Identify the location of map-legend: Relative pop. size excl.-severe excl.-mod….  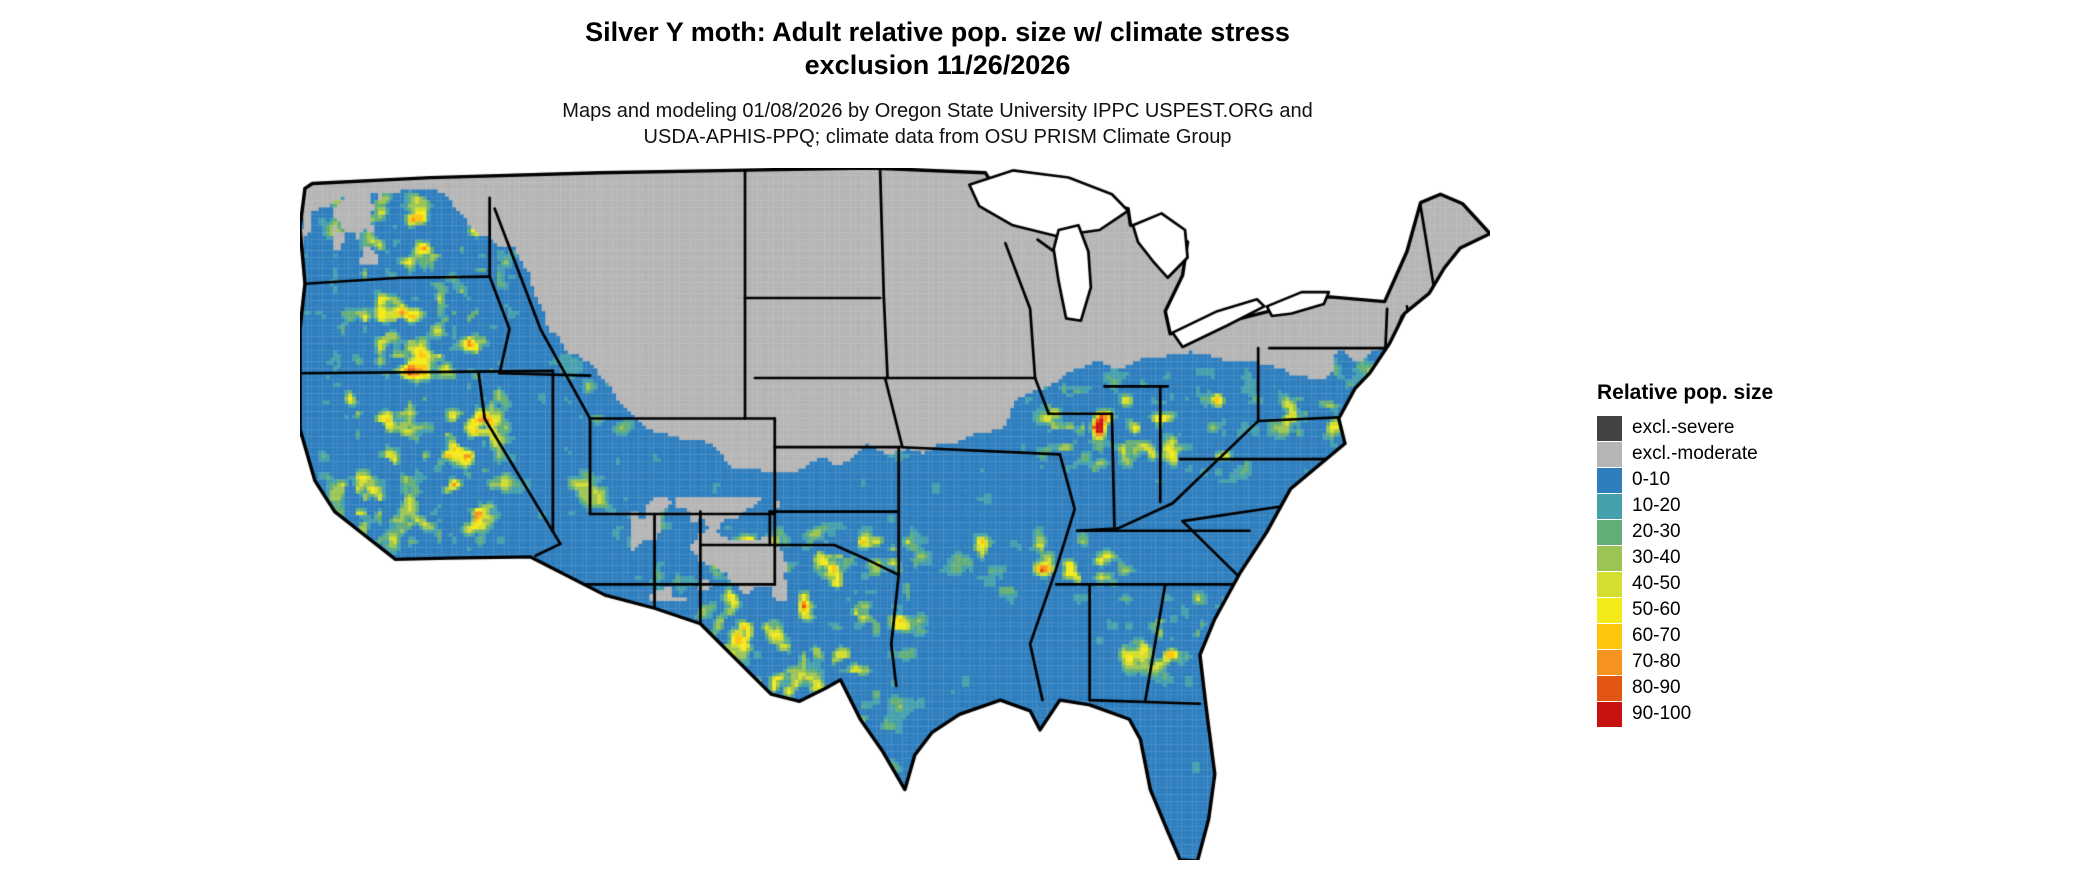
(1685, 554).